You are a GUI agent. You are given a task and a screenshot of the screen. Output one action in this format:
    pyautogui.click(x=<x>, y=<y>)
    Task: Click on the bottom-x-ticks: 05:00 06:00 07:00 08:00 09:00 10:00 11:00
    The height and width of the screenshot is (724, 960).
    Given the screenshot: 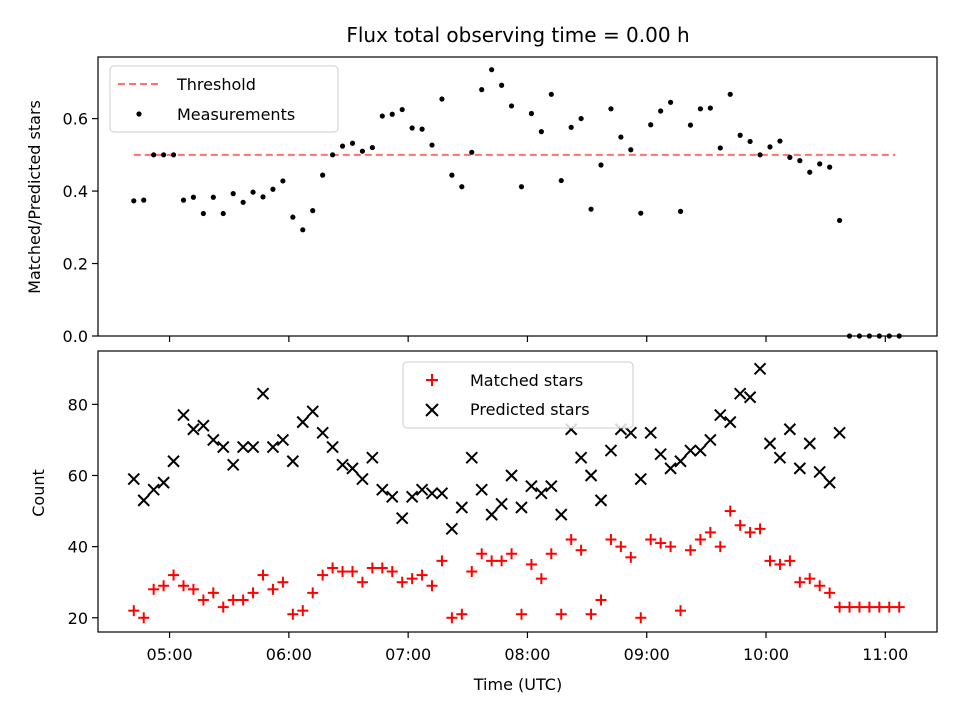 What is the action you would take?
    pyautogui.click(x=527, y=648)
    